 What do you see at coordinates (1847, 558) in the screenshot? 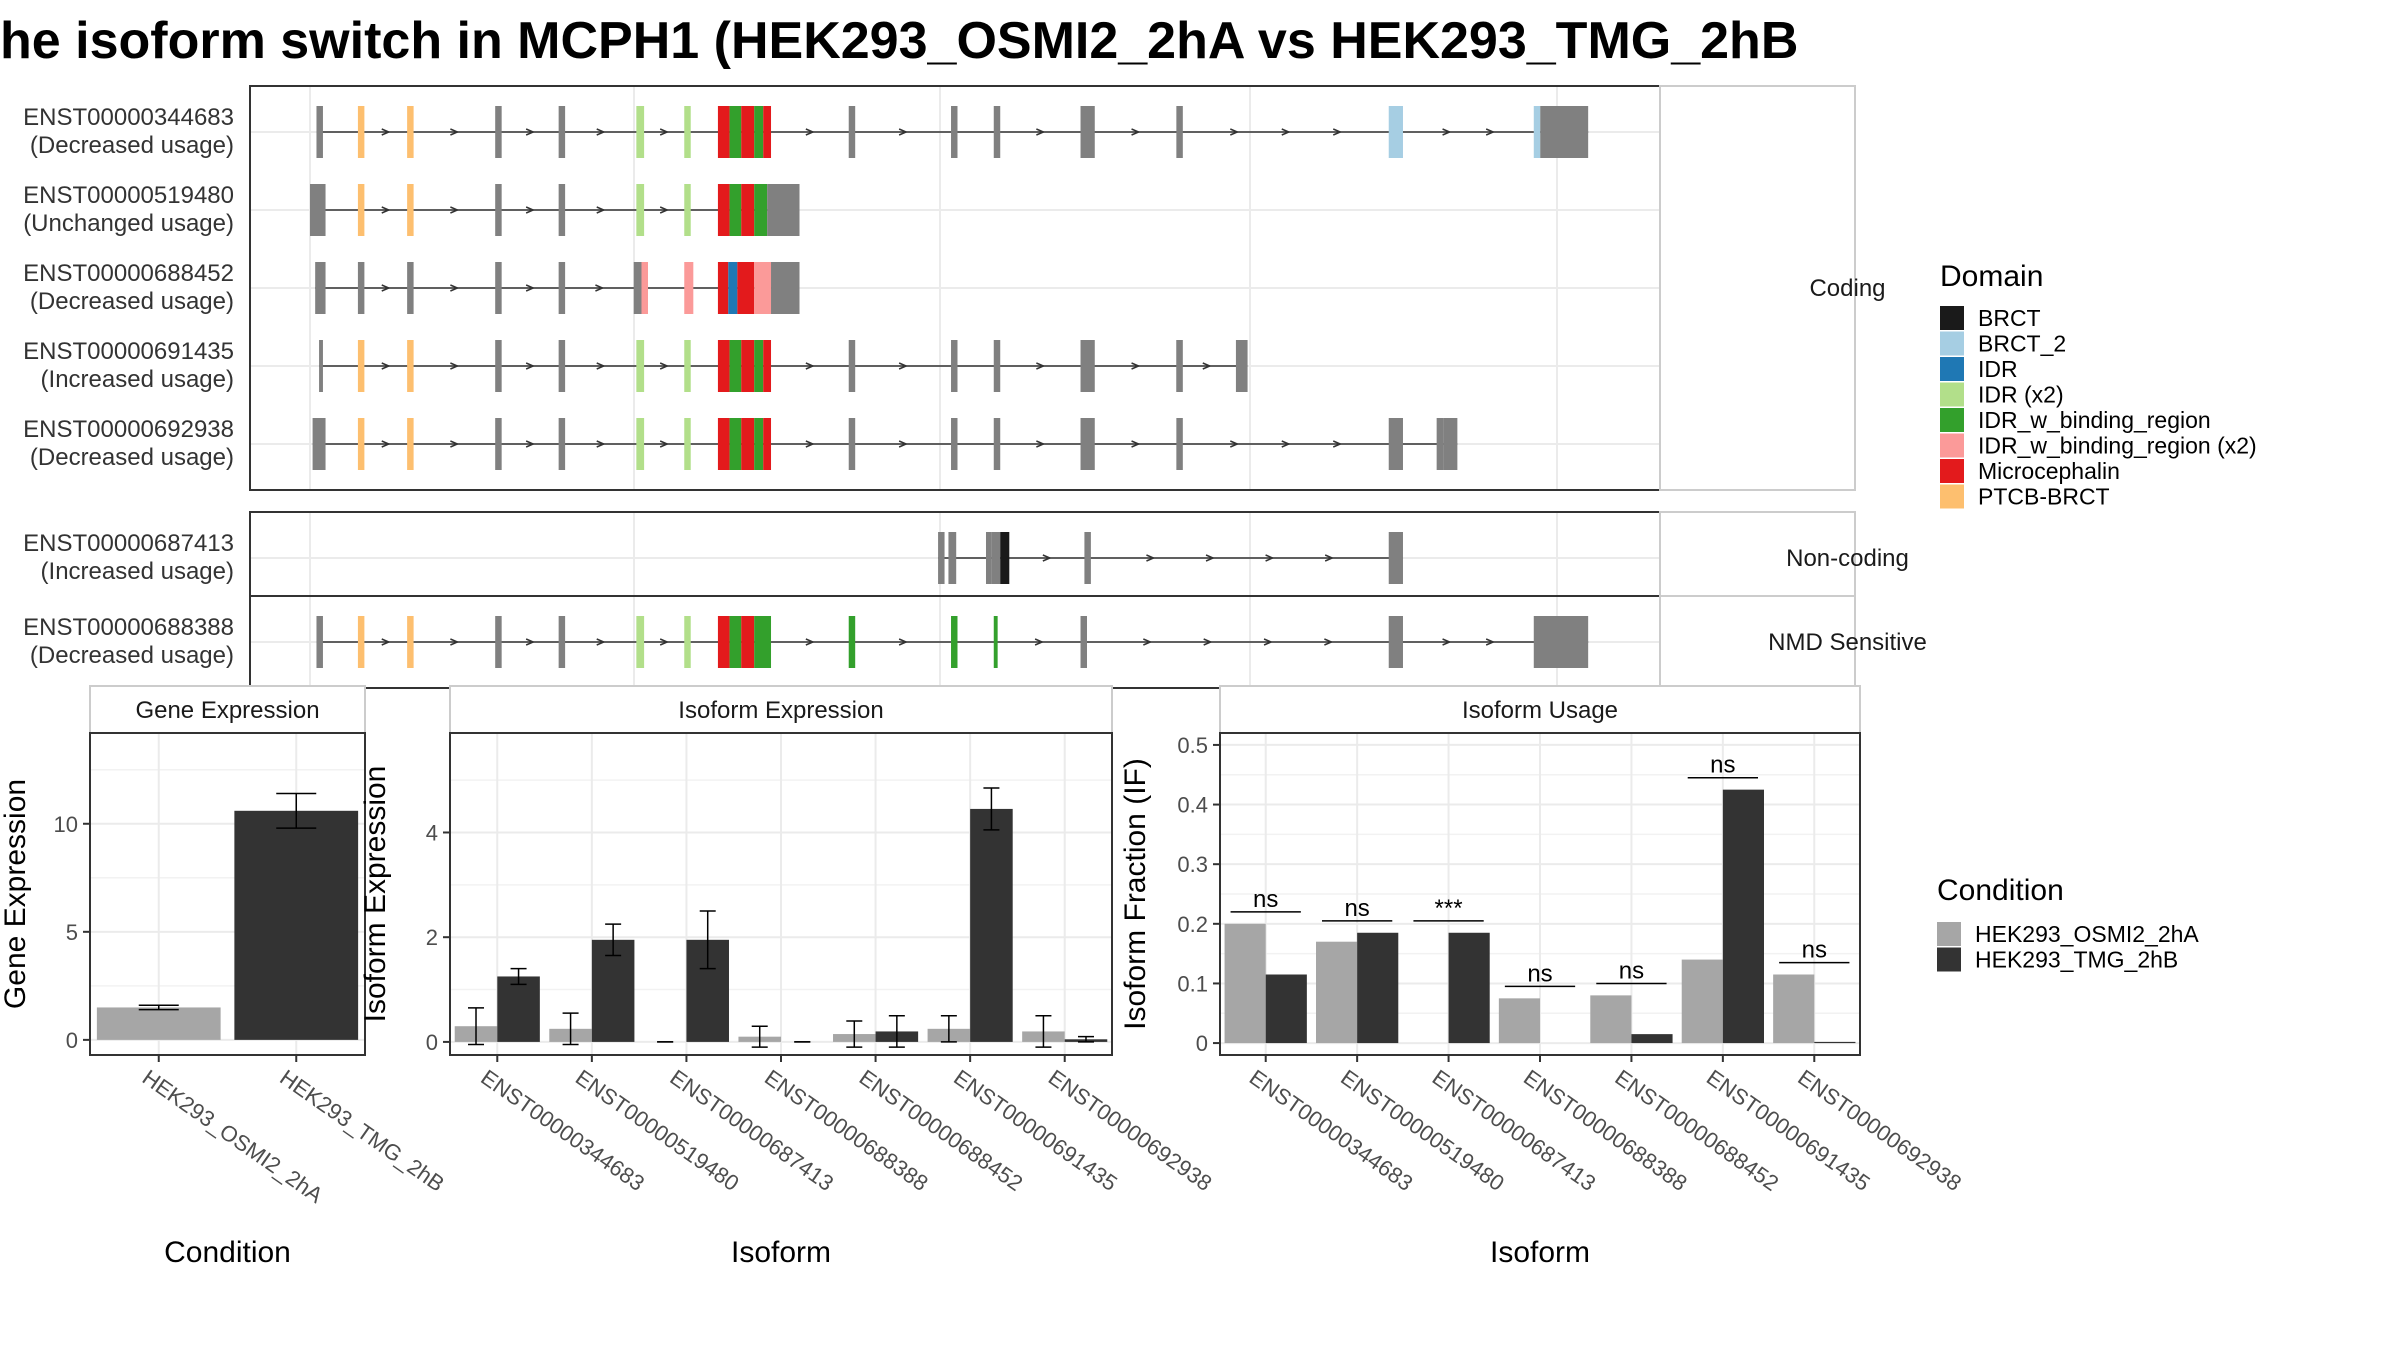
I see `facet-strip-label: Non-coding` at bounding box center [1847, 558].